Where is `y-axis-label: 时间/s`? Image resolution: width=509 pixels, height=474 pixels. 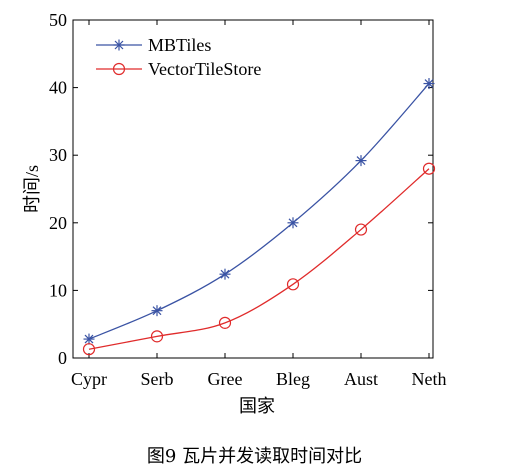 y-axis-label: 时间/s is located at coordinates (32, 189).